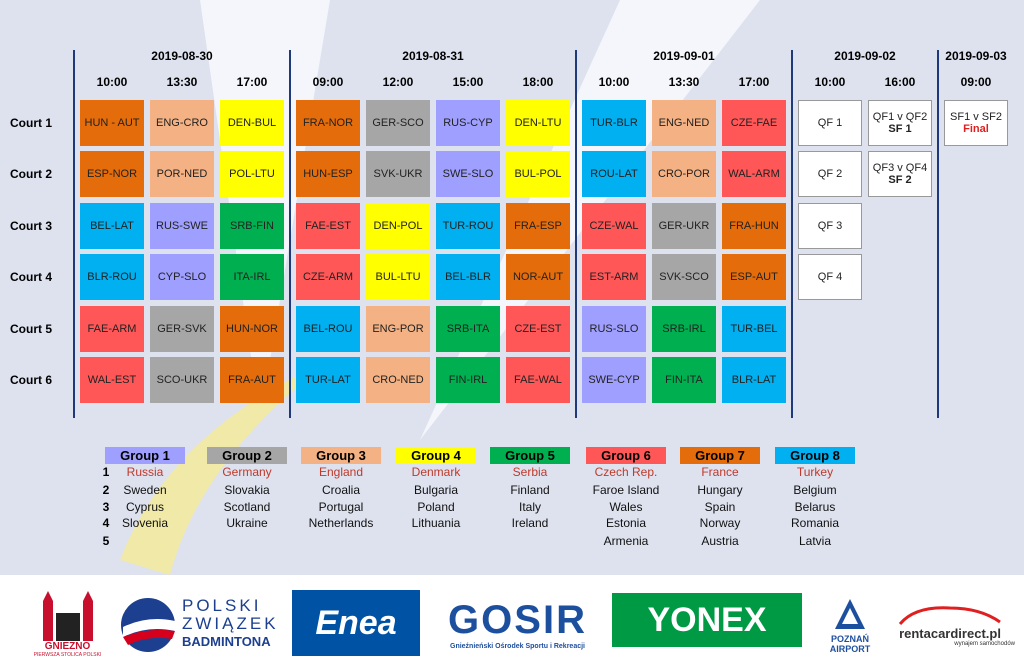 This screenshot has width=1024, height=672. I want to click on knockout-cell: SF1 v SF2 Final, so click(976, 123).